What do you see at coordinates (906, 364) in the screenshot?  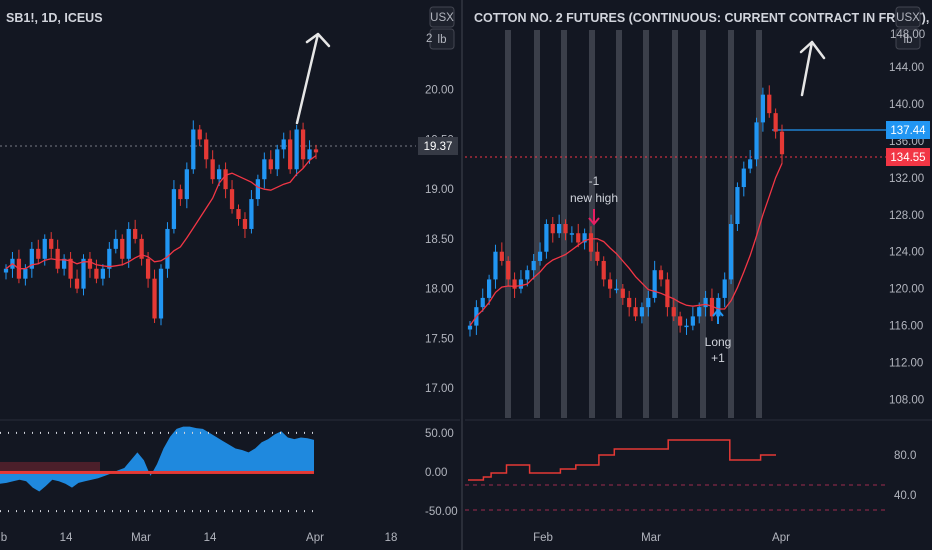 I see `price-tick-label: 112.00` at bounding box center [906, 364].